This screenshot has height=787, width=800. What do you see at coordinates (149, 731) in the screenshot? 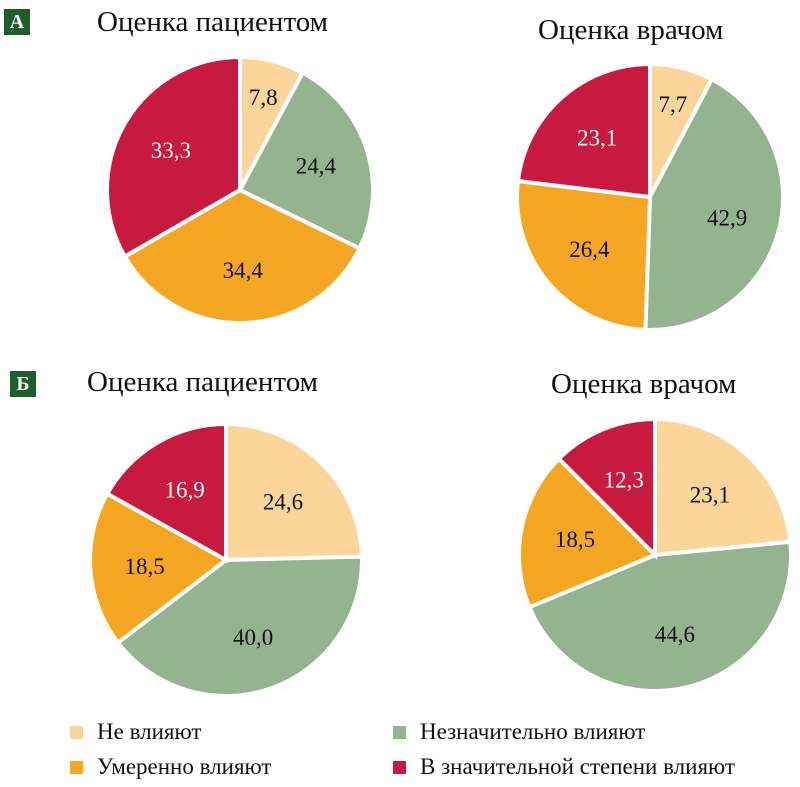
I see `legend-label: Не влияют` at bounding box center [149, 731].